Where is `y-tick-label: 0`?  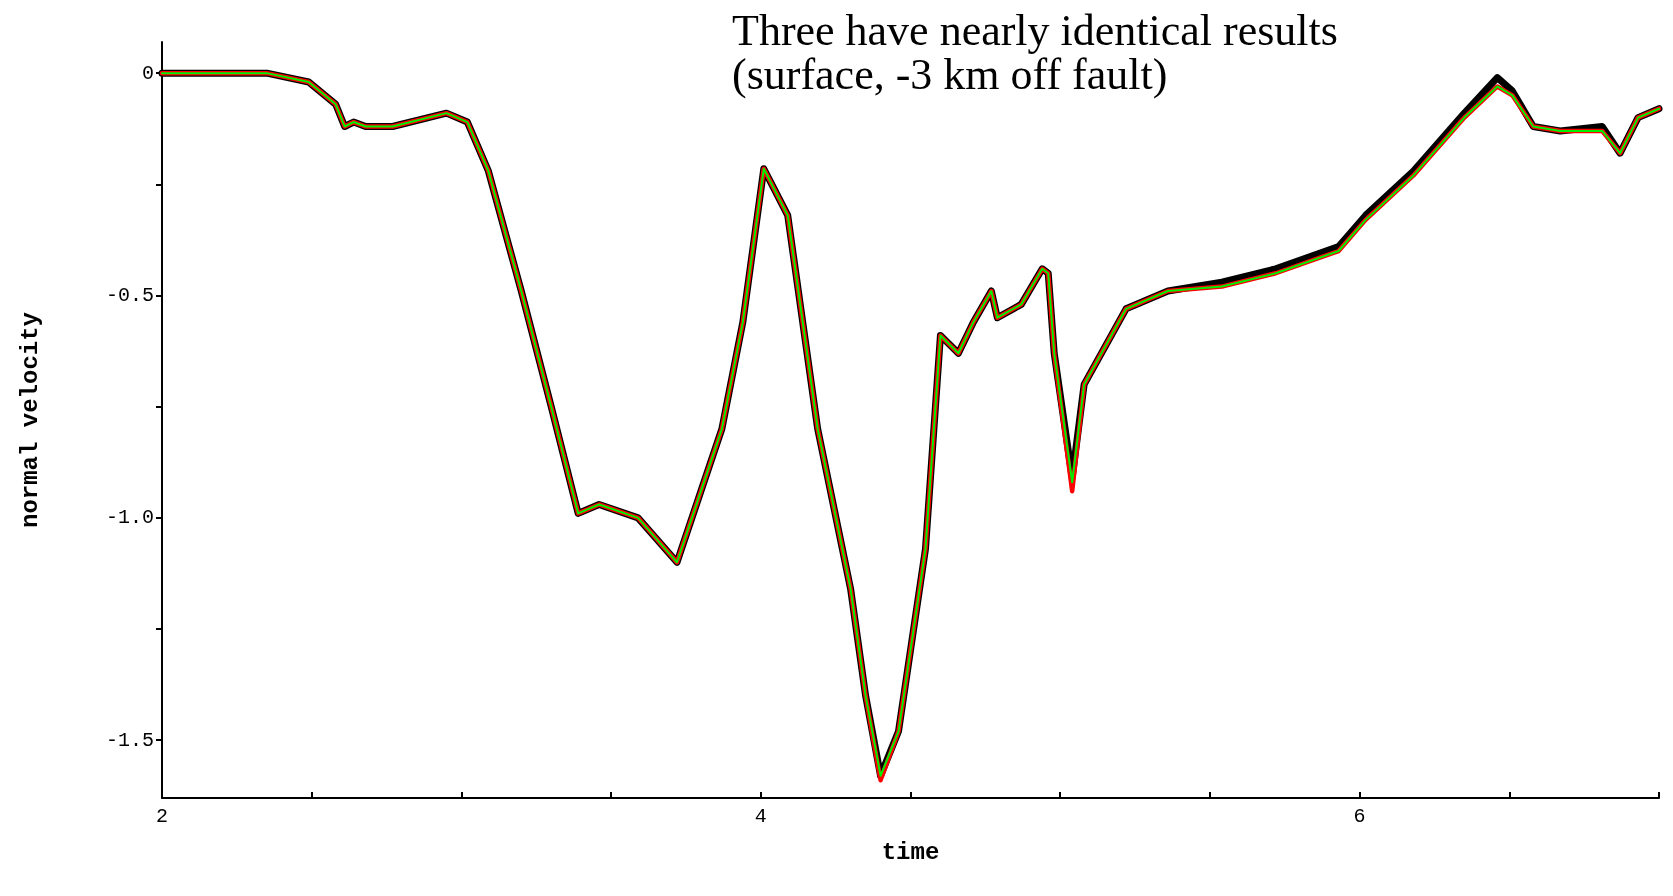 y-tick-label: 0 is located at coordinates (147, 73).